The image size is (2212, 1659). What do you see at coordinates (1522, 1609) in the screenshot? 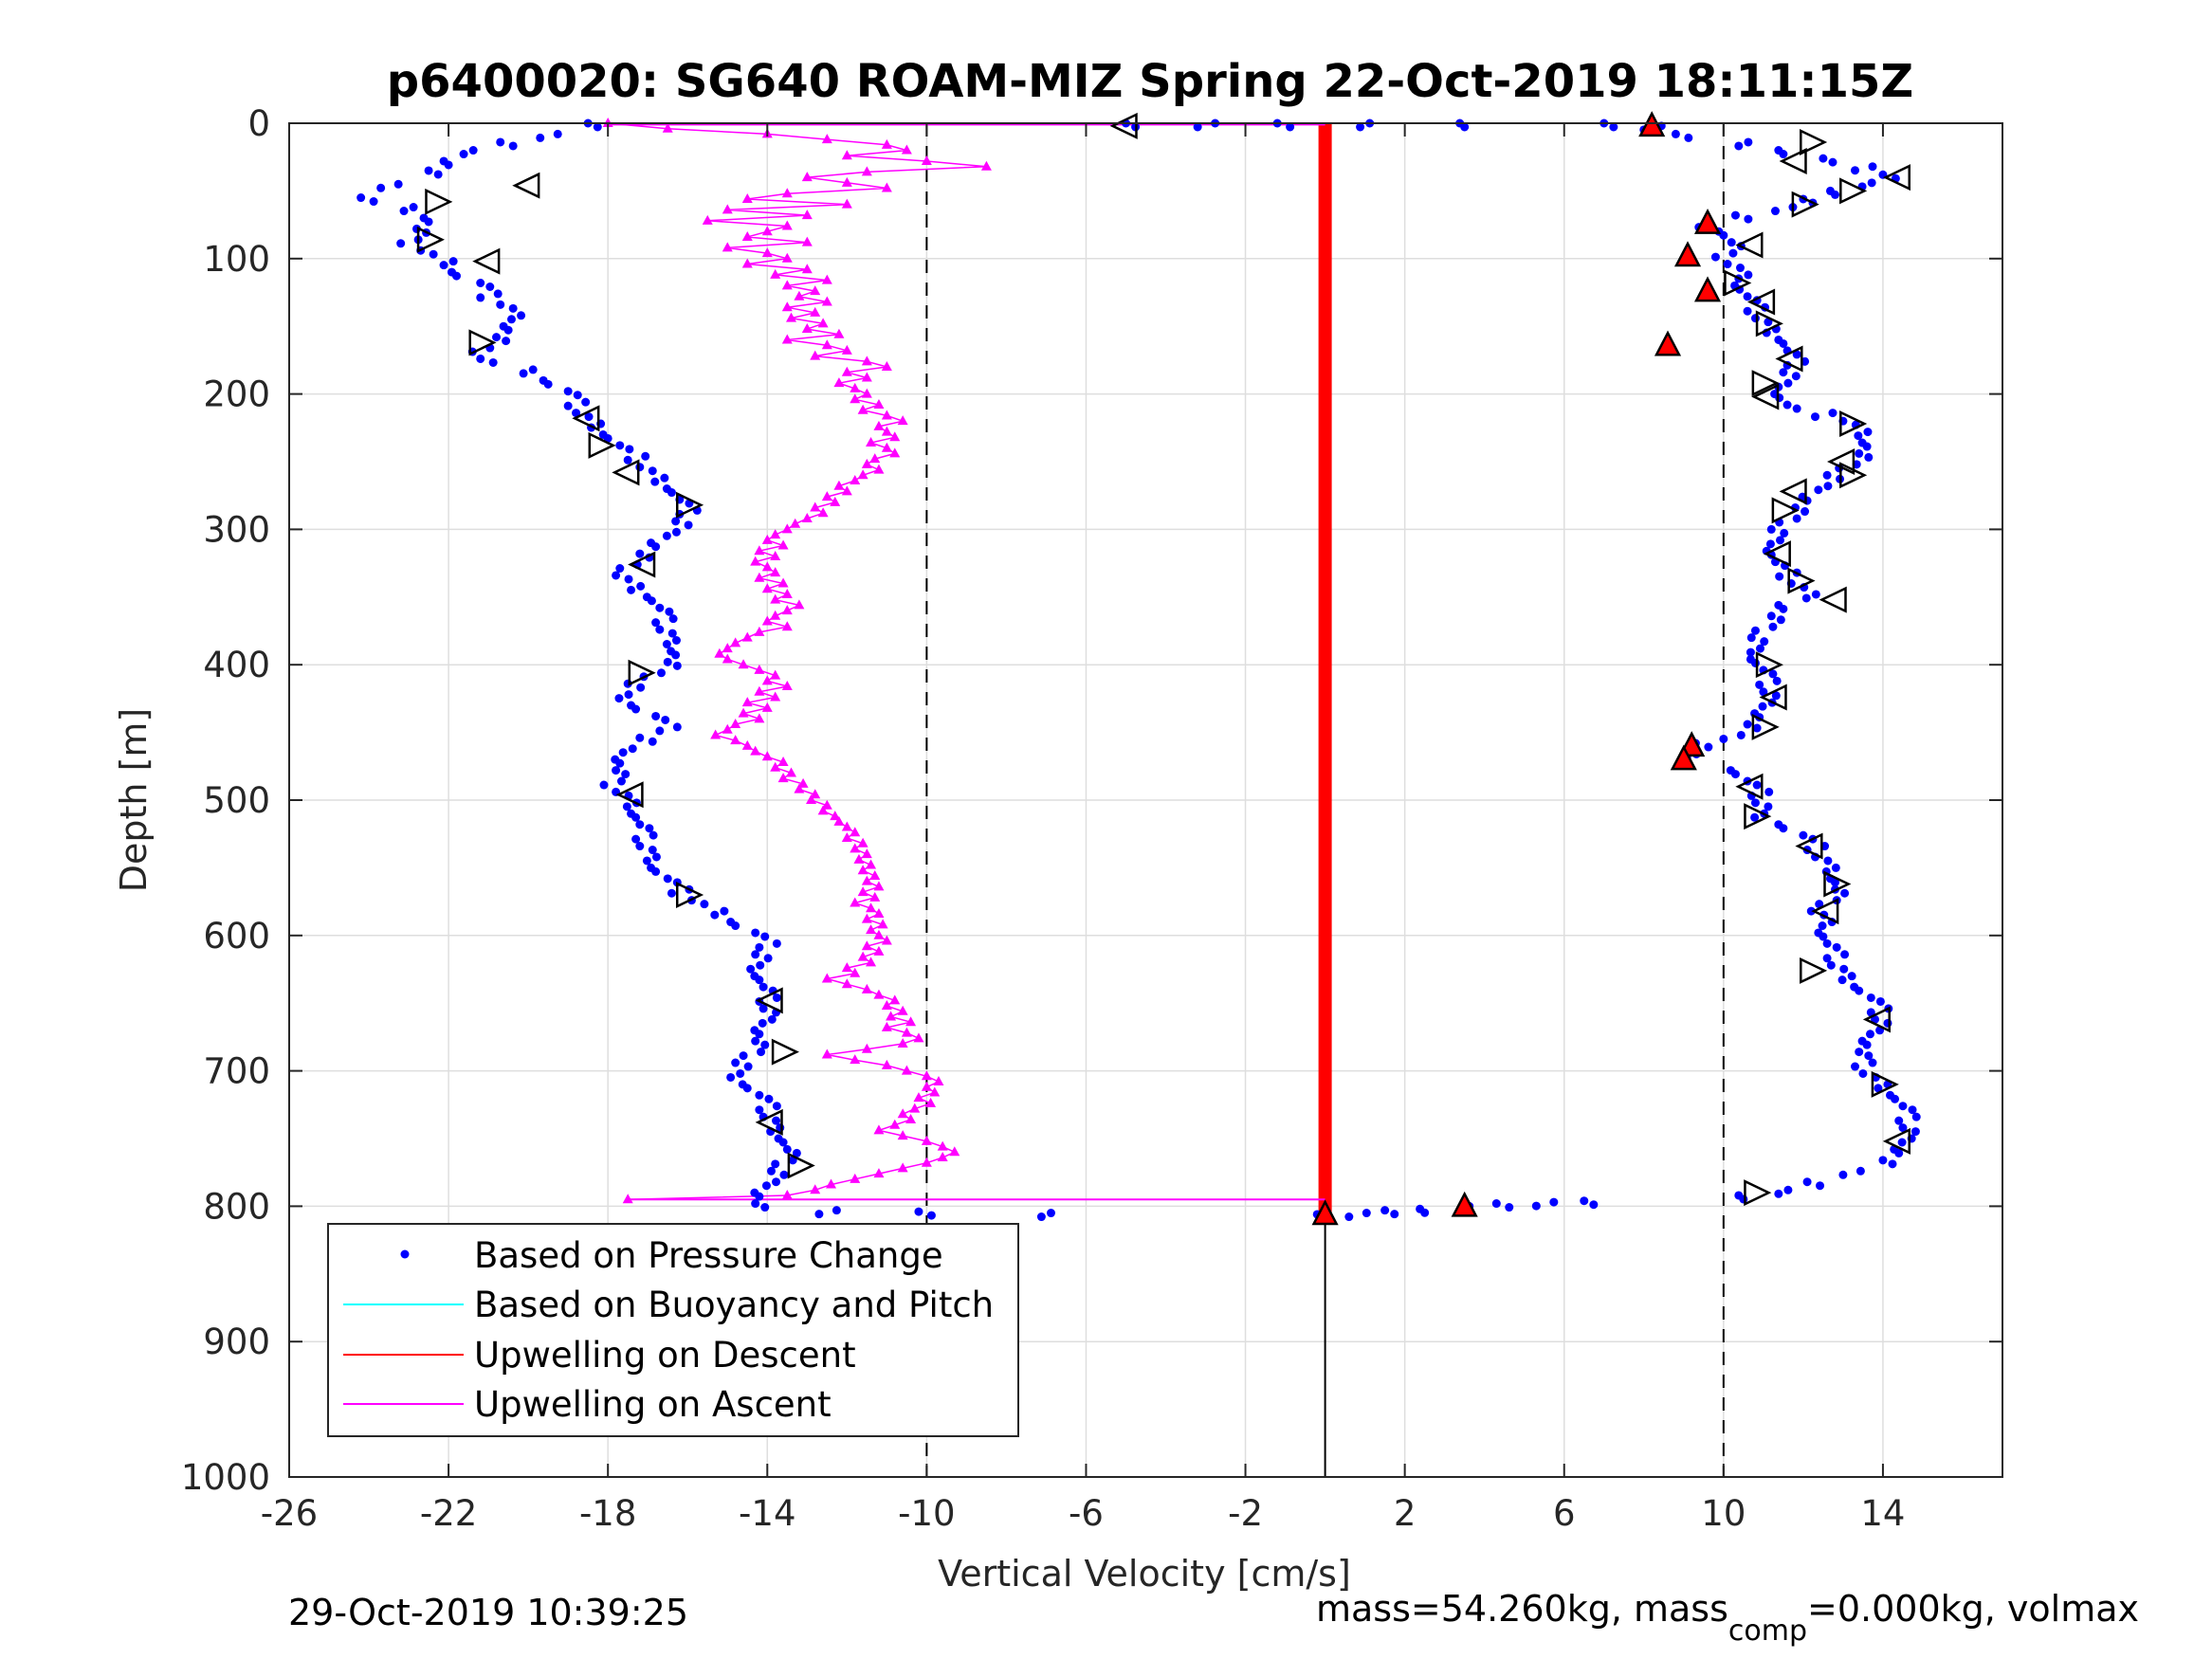
I see `mass-text: mass=54.260kg, mass` at bounding box center [1522, 1609].